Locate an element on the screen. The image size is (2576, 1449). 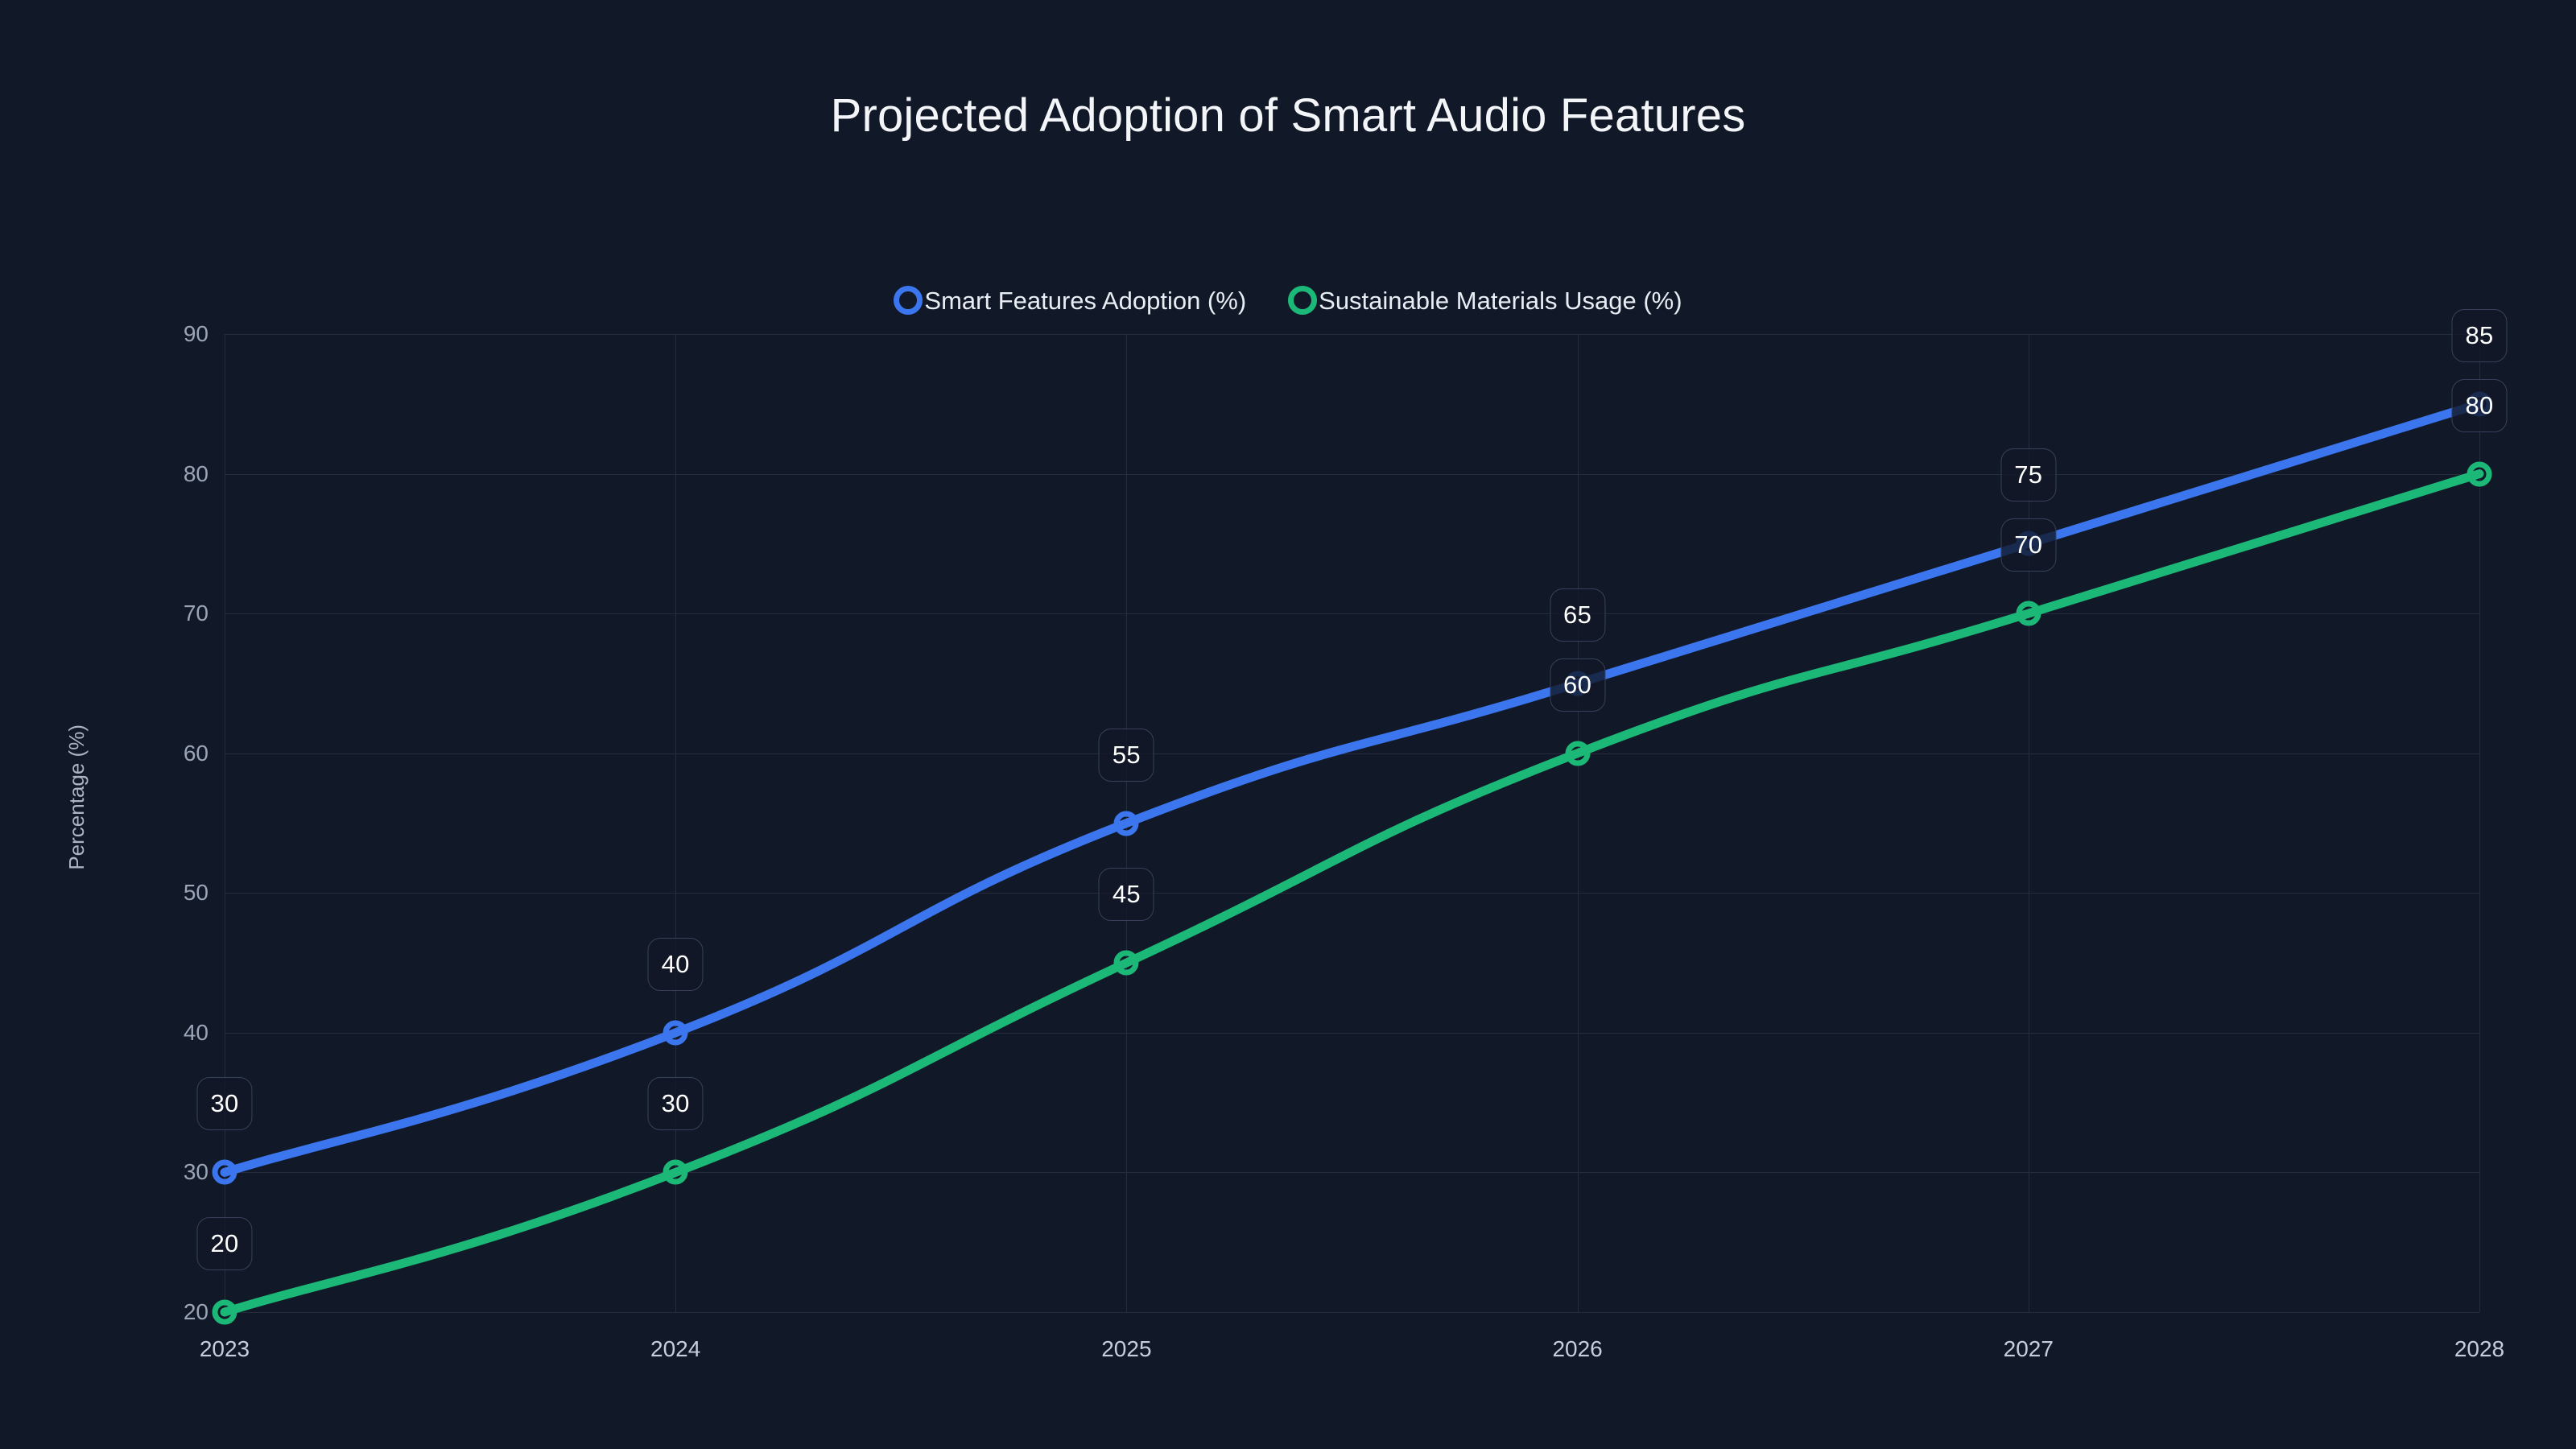
x-axis-tick-label: 2028 is located at coordinates (2479, 1348).